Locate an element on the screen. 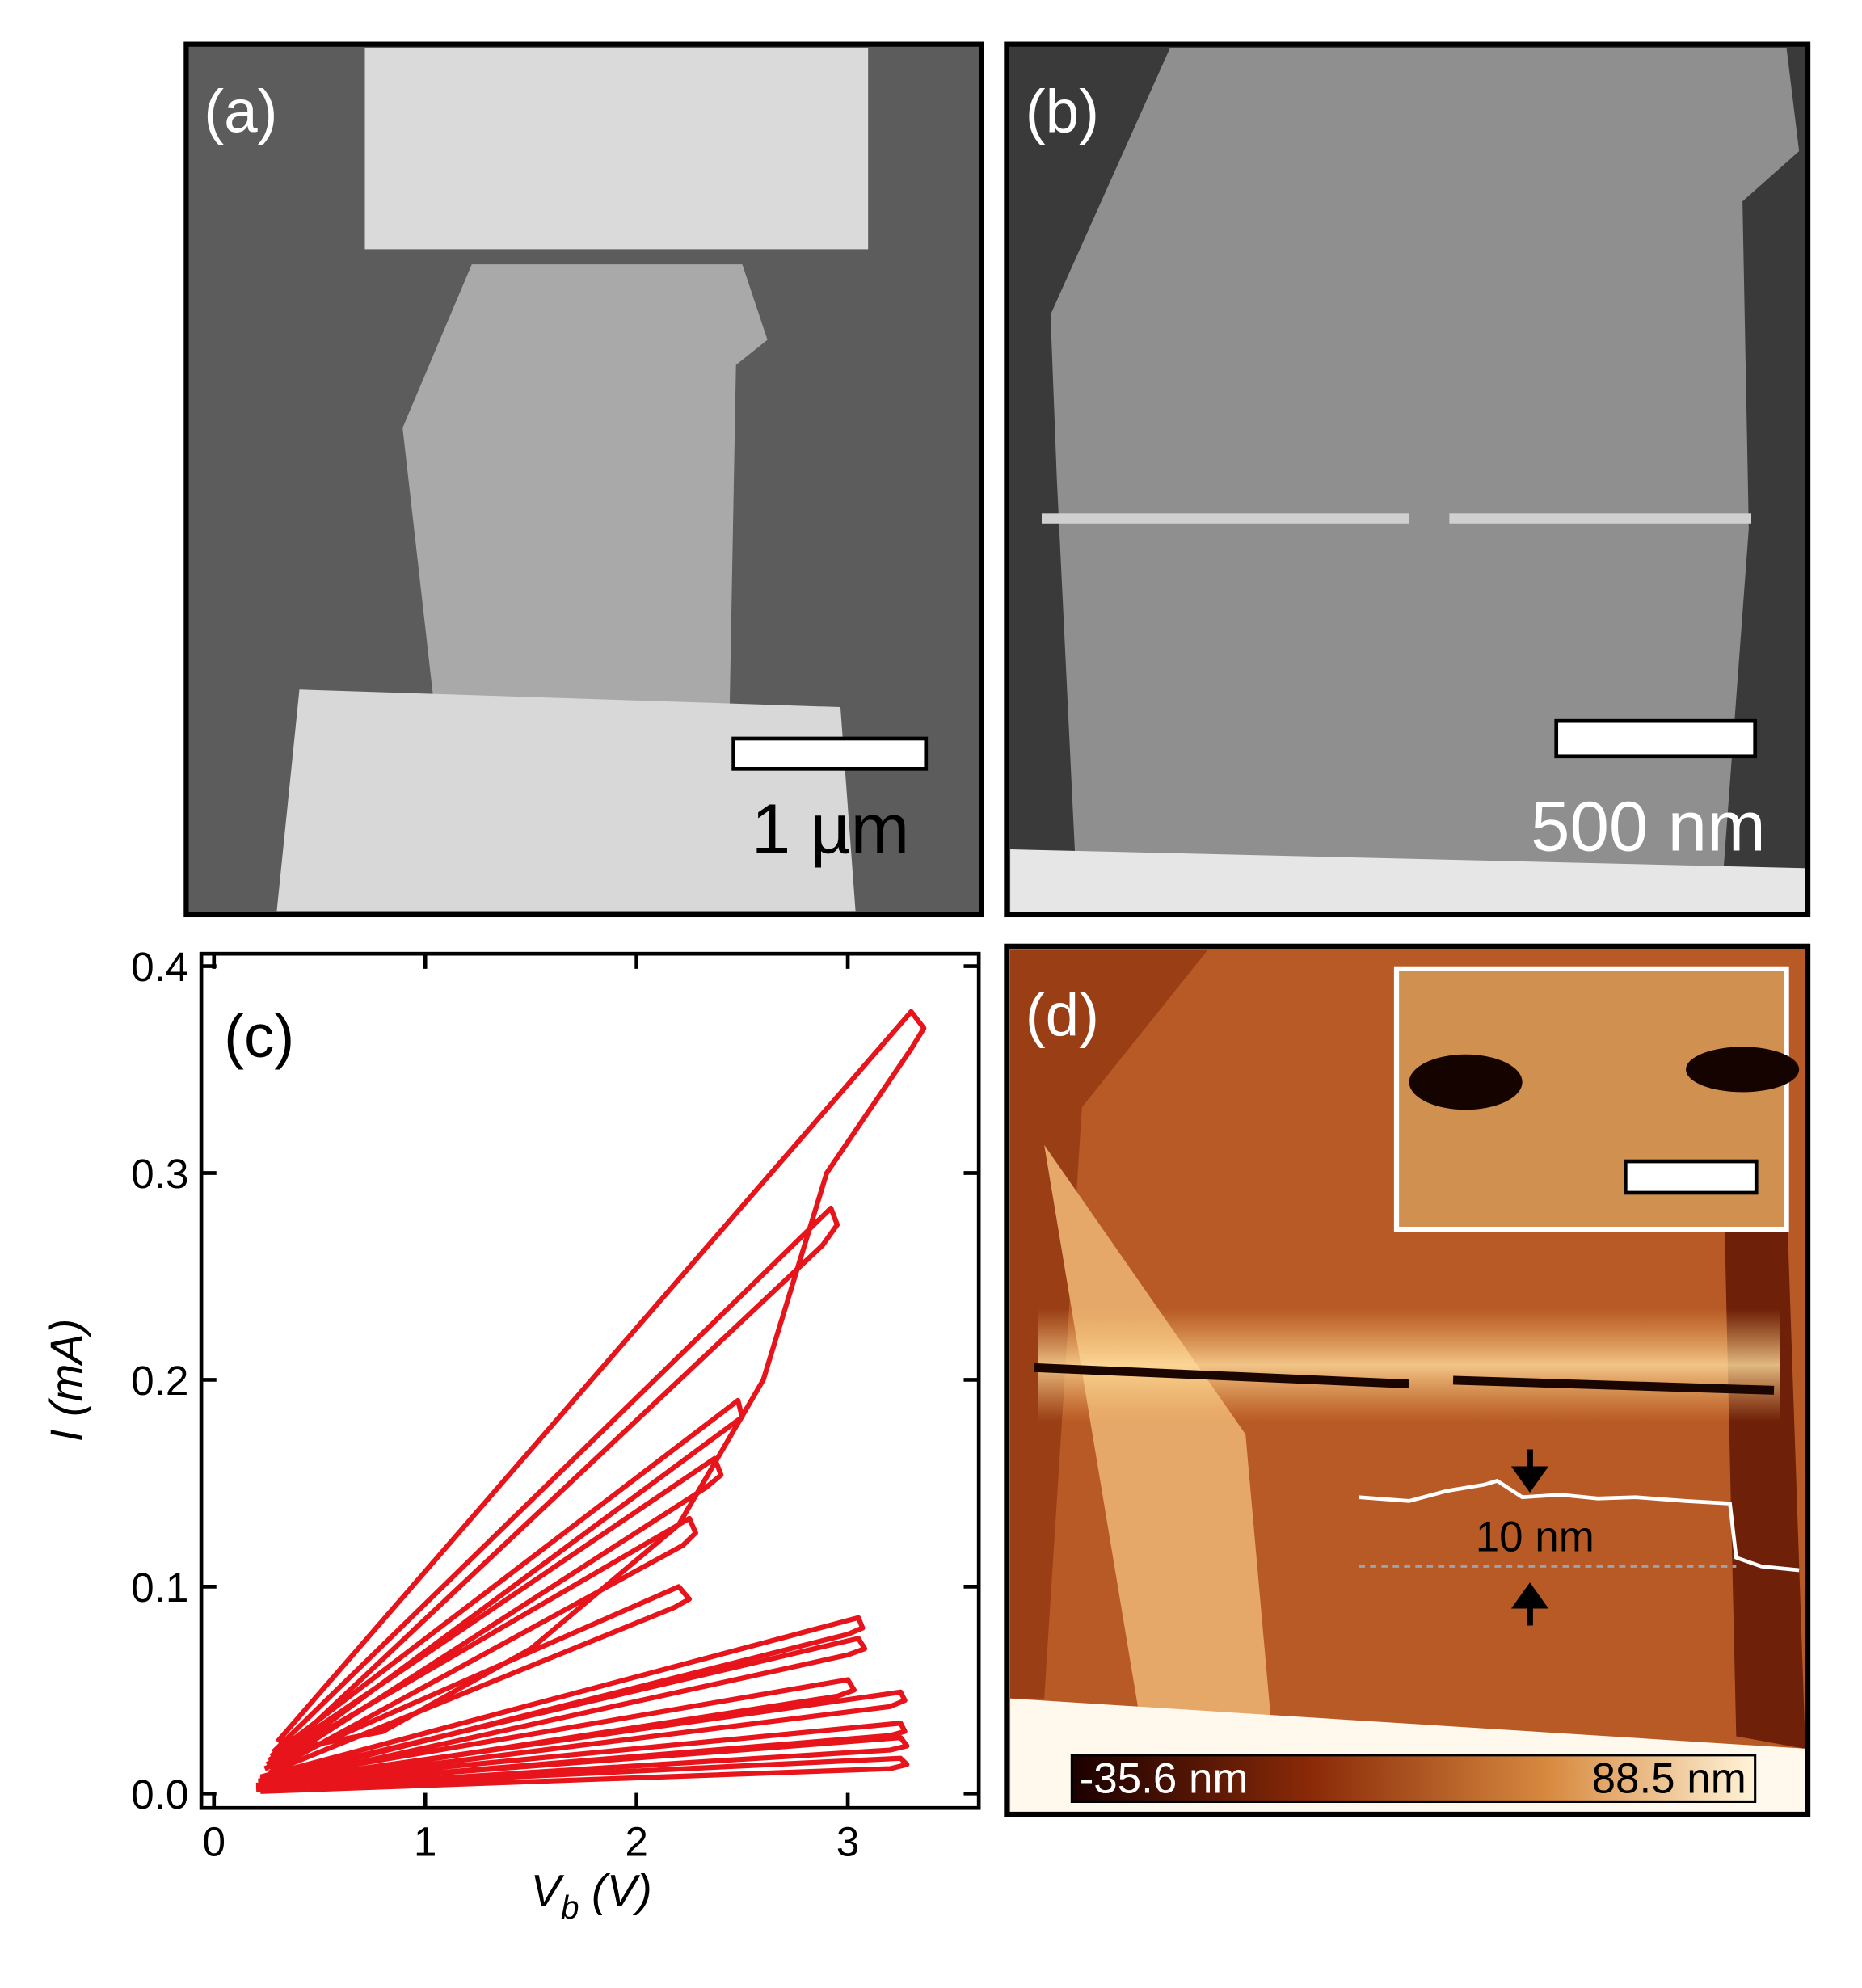  panel-label: (b) is located at coordinates (1062, 111).